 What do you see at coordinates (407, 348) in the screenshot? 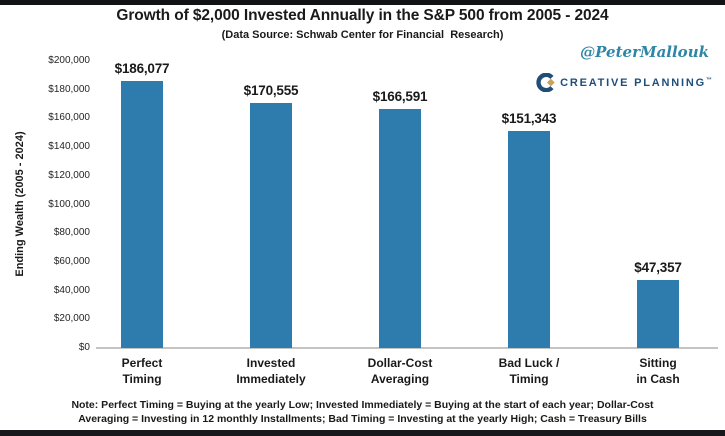
I see `x-axis-line` at bounding box center [407, 348].